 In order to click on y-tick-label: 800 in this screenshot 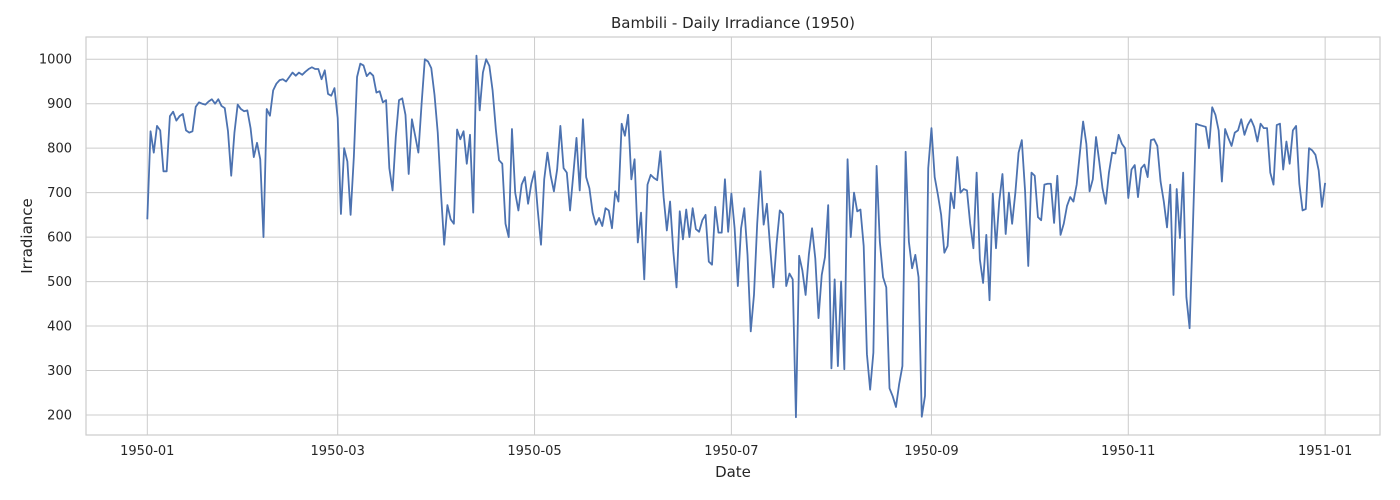, I will do `click(59, 149)`.